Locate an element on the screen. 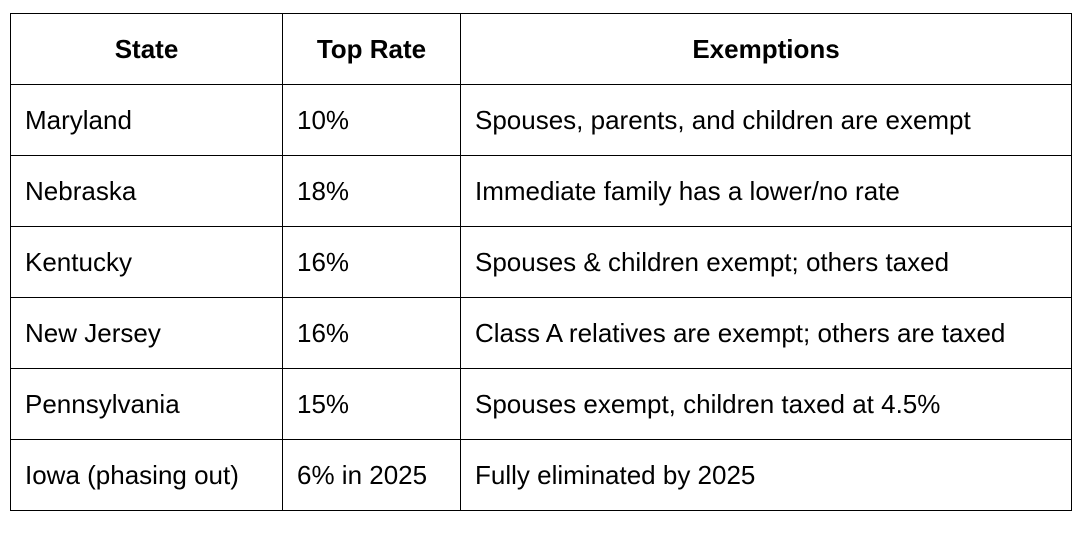 This screenshot has height=558, width=1088. cell-top-rate: 6% in 2025 is located at coordinates (371, 475).